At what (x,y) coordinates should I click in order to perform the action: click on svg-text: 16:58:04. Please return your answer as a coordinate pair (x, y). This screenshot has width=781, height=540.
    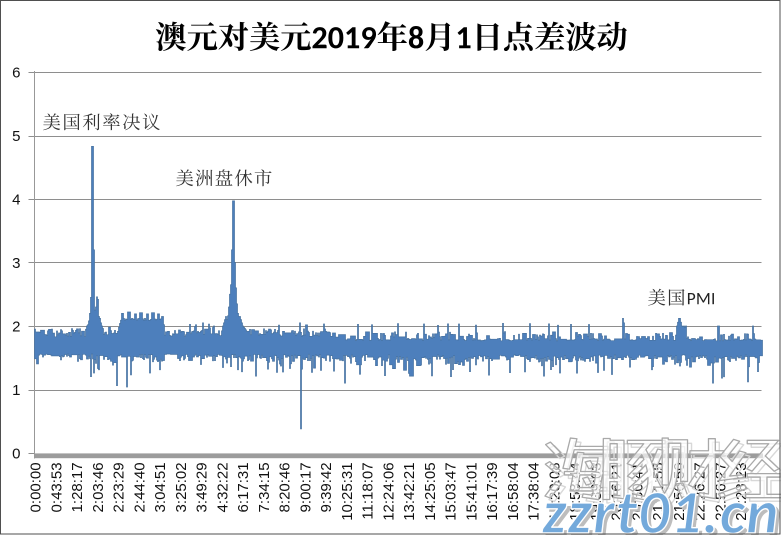
    Looking at the image, I should click on (513, 491).